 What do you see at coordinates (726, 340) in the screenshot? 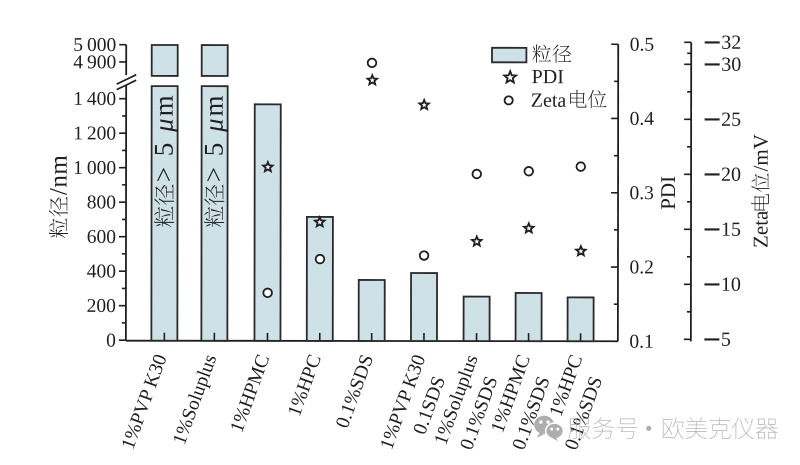
I see `svg-text: 5` at bounding box center [726, 340].